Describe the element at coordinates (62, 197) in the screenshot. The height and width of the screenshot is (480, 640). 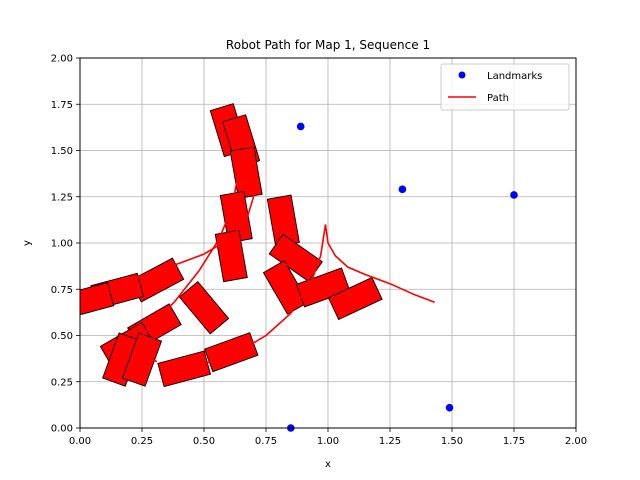
I see `y-tick-label: 1.25` at that location.